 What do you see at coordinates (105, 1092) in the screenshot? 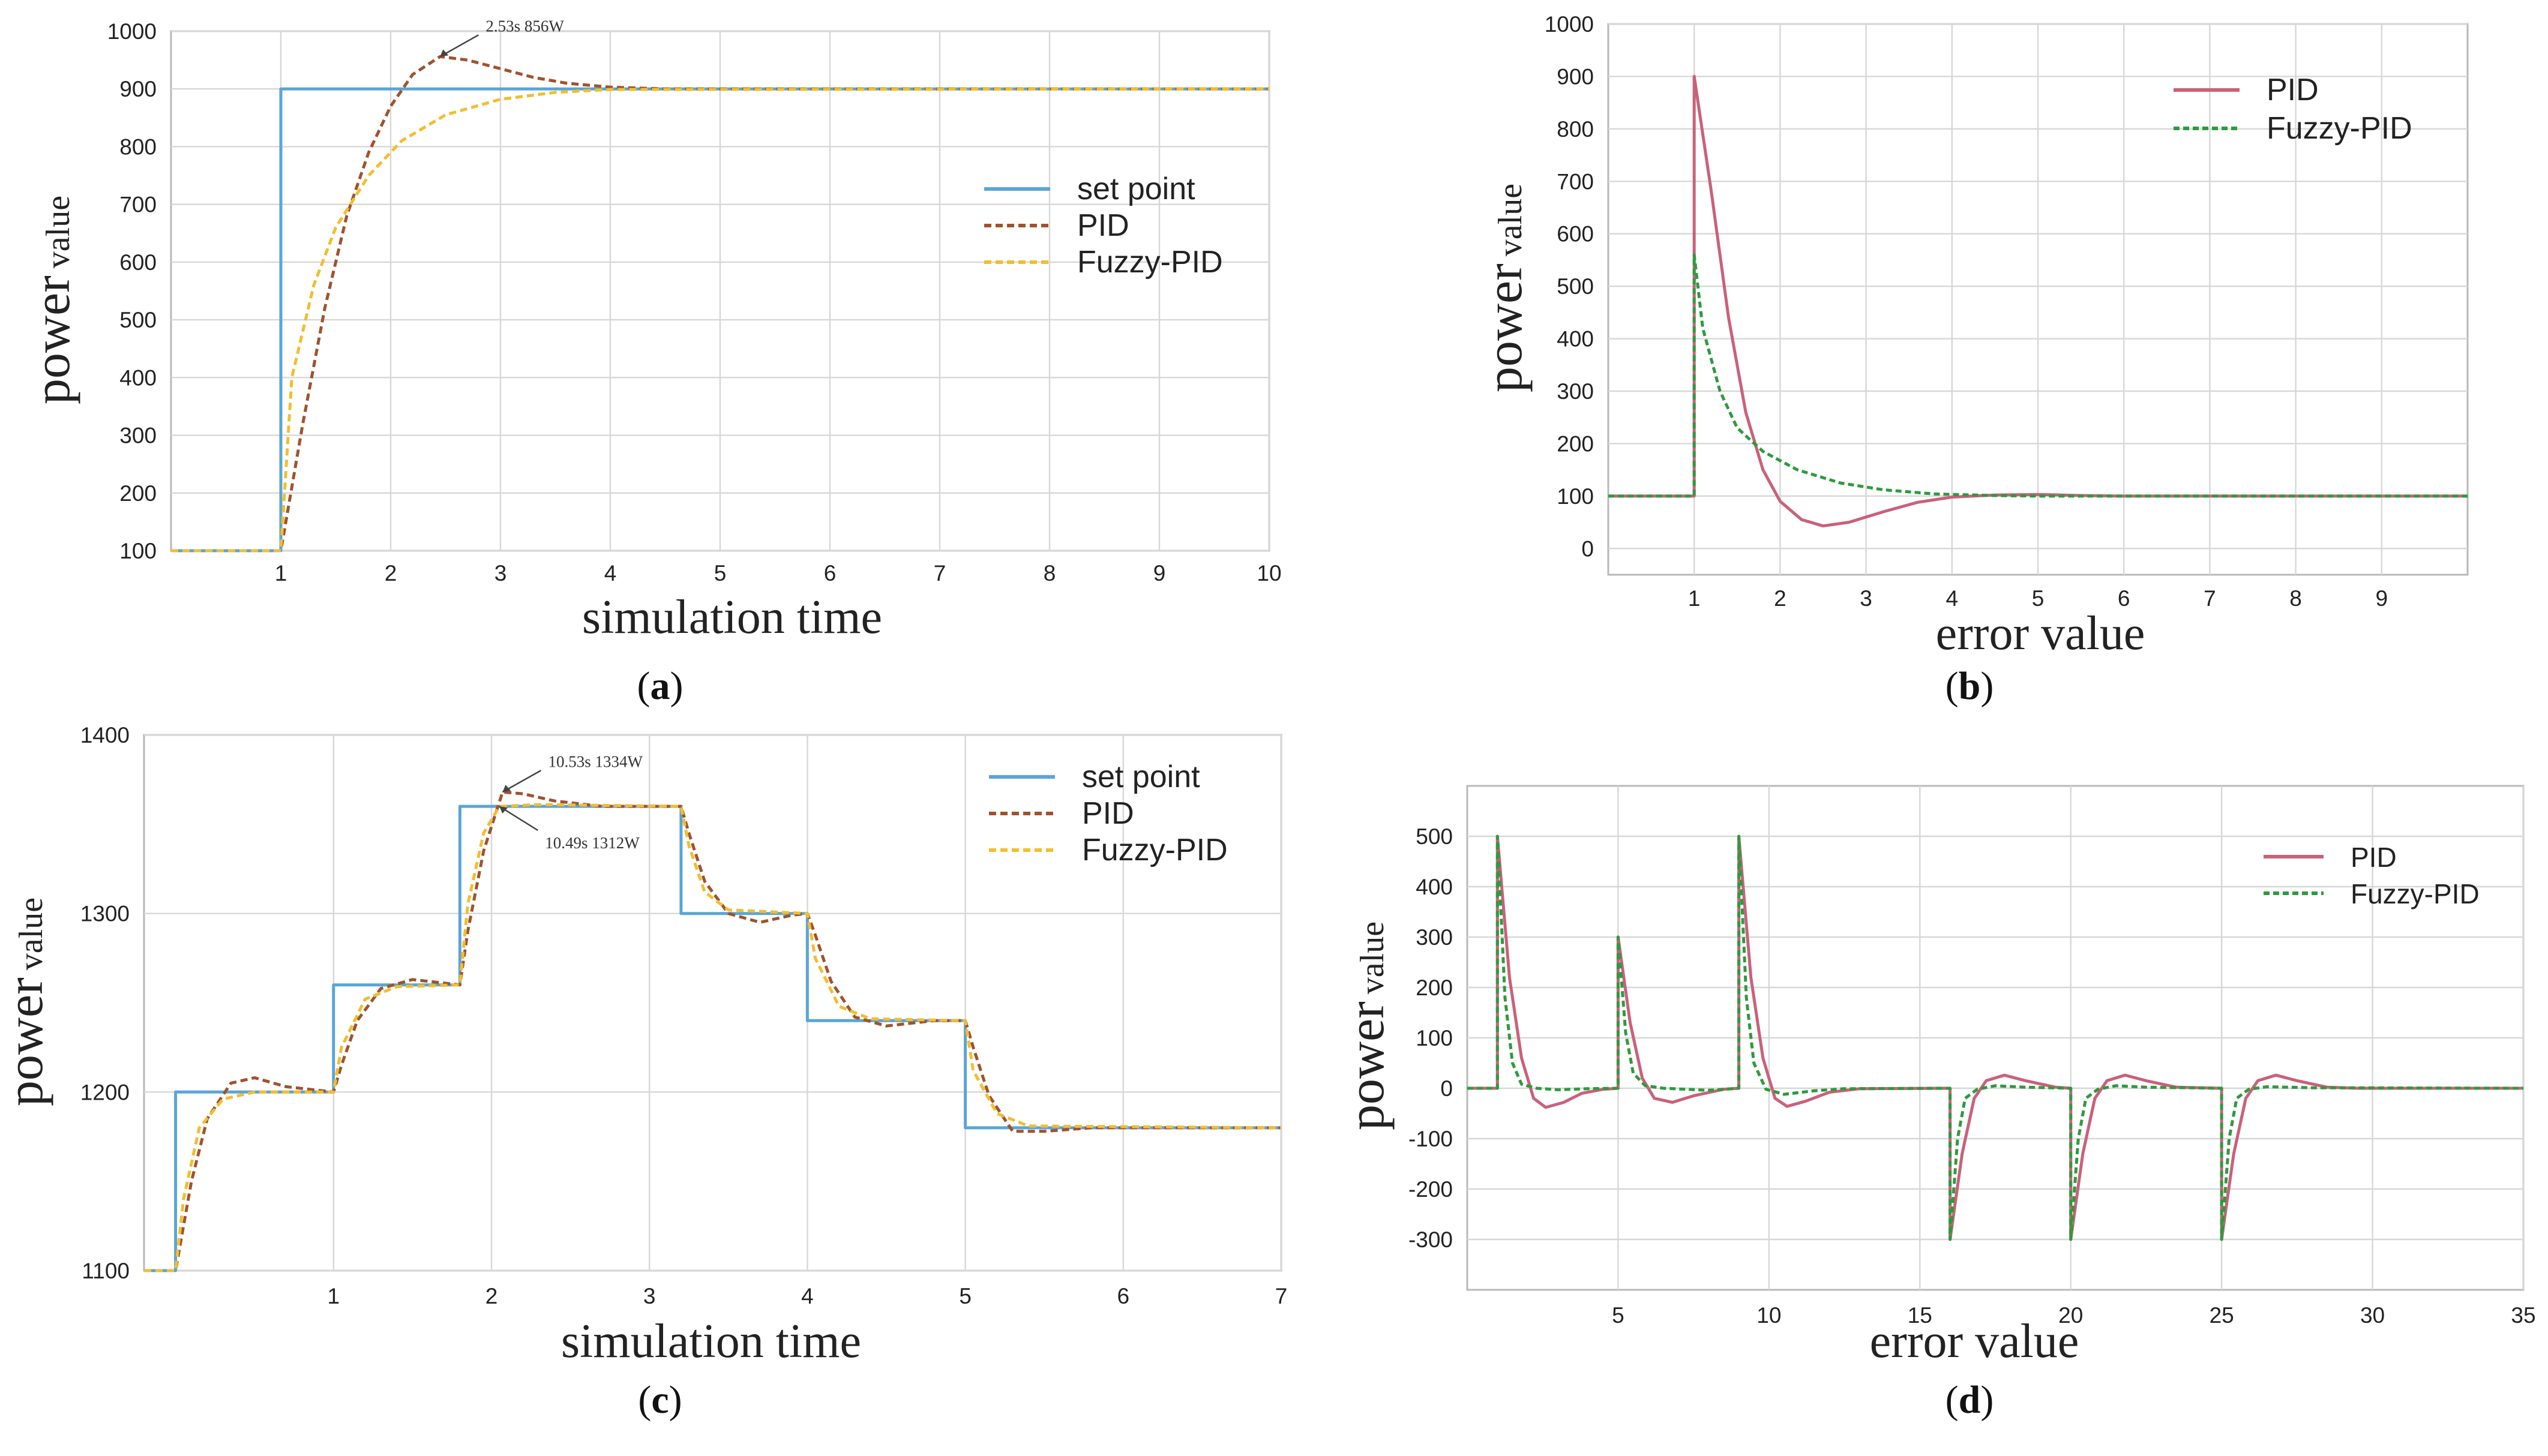
I see `y-tick-label: 1200` at bounding box center [105, 1092].